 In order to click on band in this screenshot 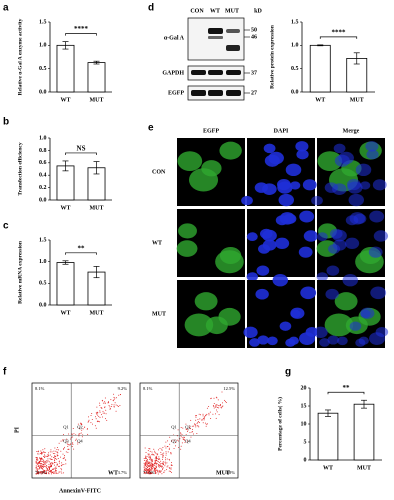, I will do `click(215, 37)`.